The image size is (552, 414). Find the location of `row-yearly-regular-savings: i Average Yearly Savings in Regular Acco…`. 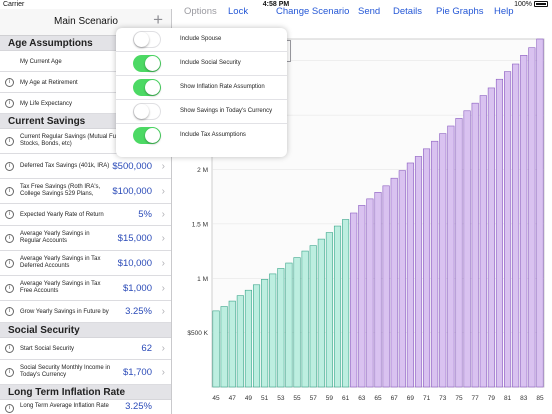

row-yearly-regular-savings: i Average Yearly Savings in Regular Acco… is located at coordinates (85, 238).